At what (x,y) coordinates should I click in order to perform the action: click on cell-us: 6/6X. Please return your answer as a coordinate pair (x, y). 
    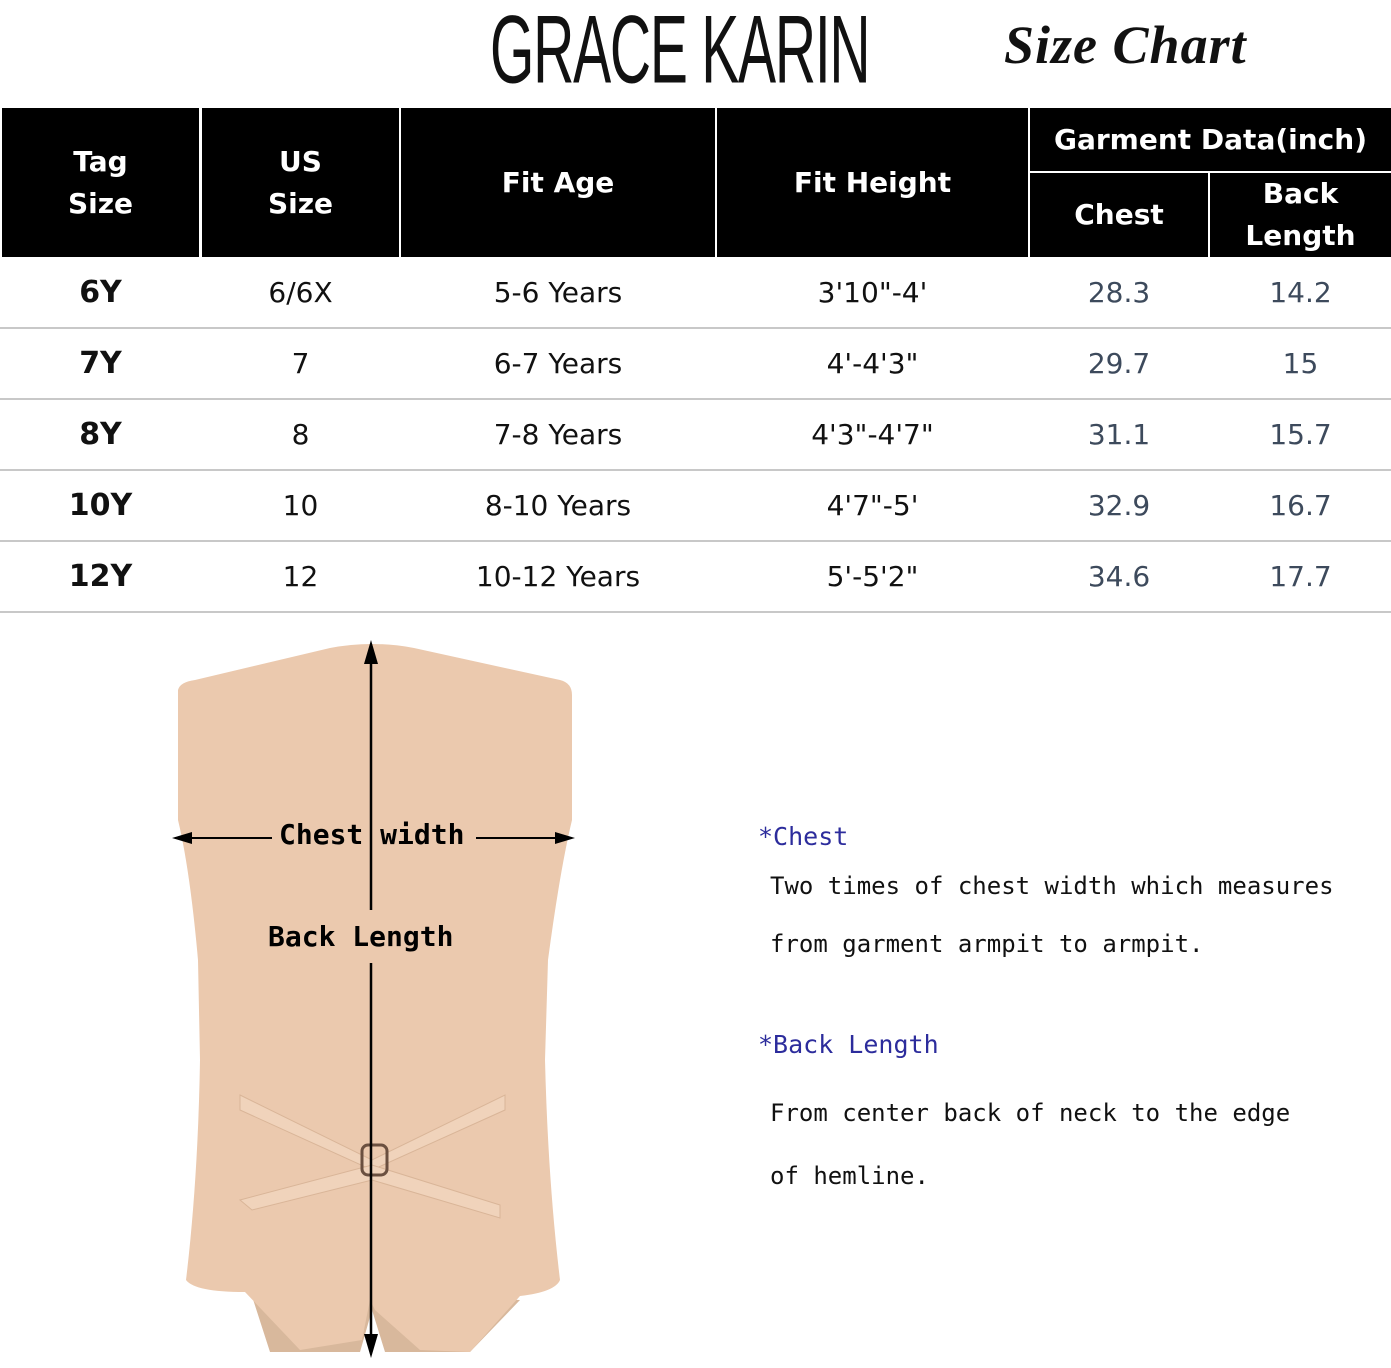
    Looking at the image, I should click on (300, 292).